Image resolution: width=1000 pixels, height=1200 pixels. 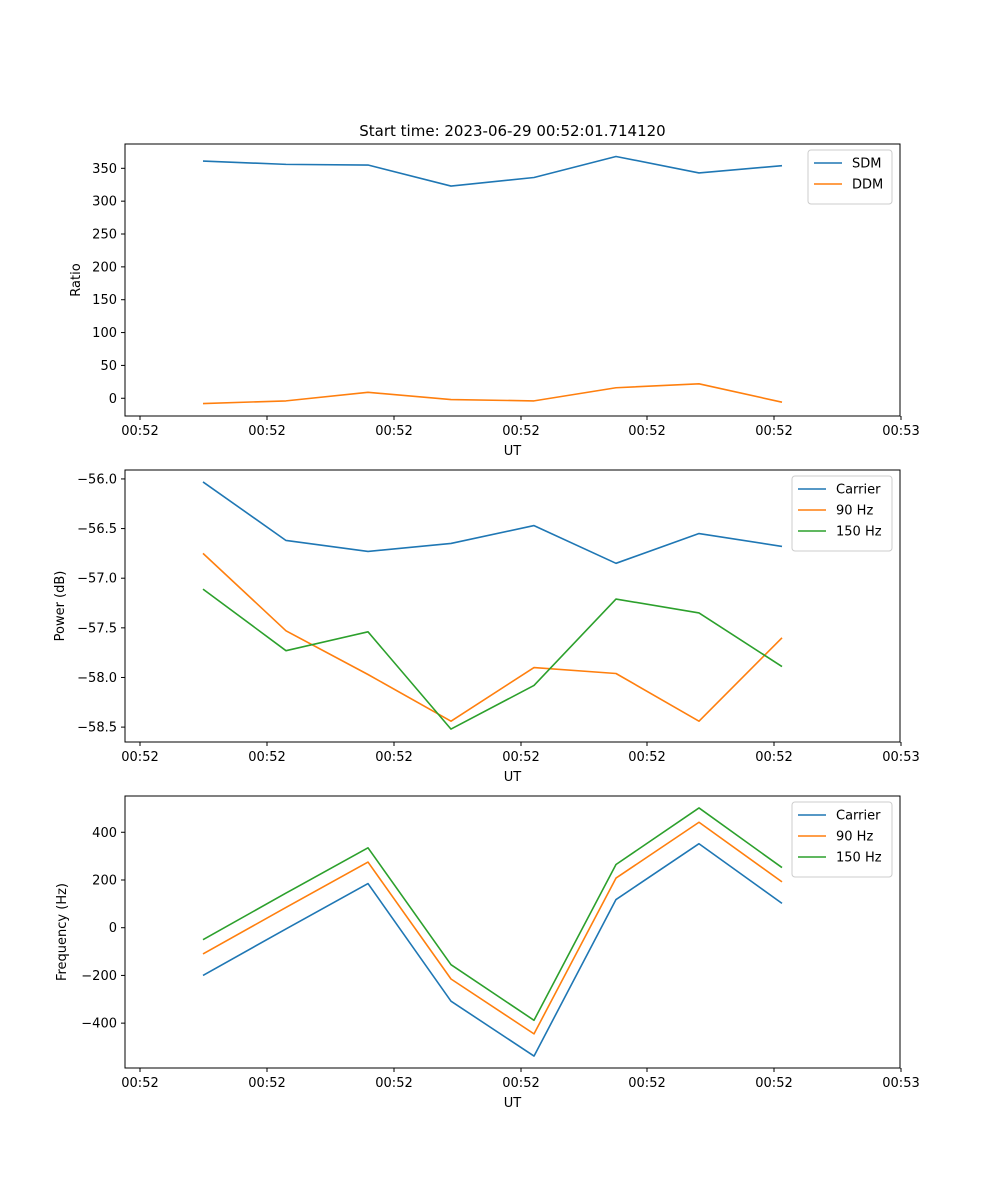 I want to click on legend-entry-label: DDM, so click(x=867, y=185).